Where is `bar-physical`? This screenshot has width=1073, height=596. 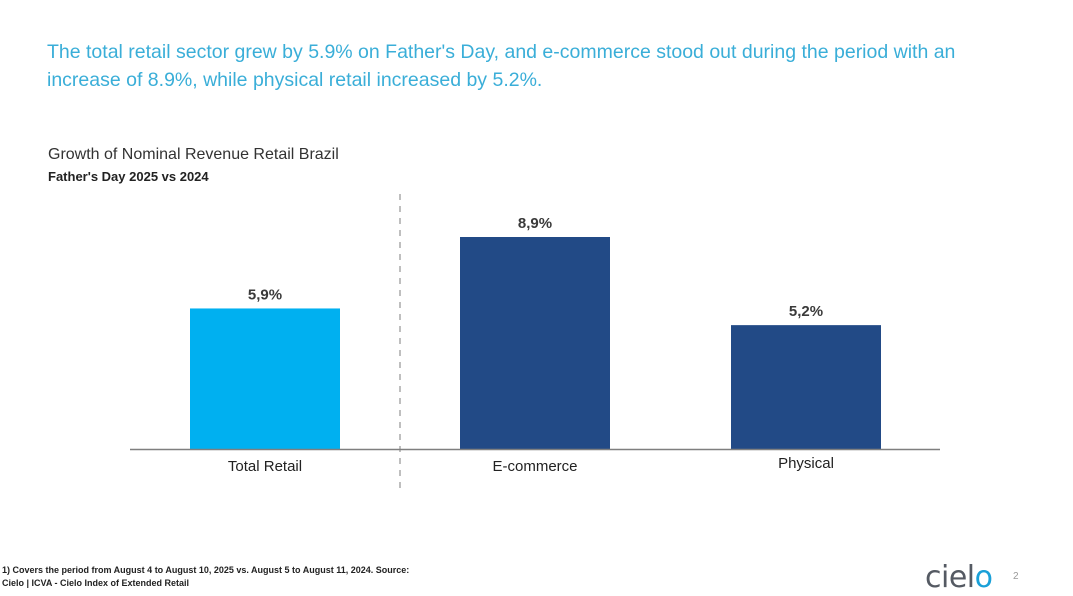
bar-physical is located at coordinates (806, 387).